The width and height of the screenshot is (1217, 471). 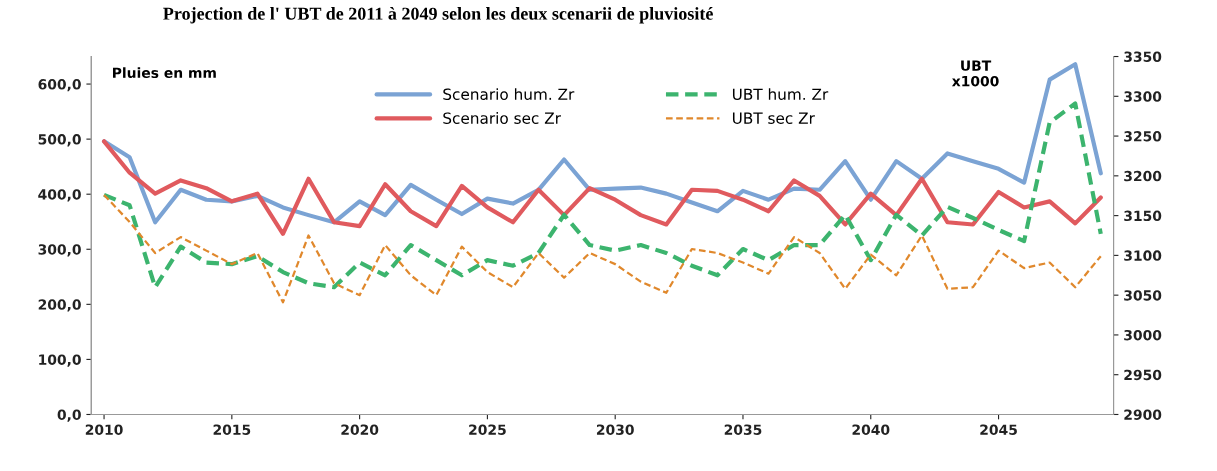 What do you see at coordinates (360, 429) in the screenshot?
I see `x-tick-label: 2020` at bounding box center [360, 429].